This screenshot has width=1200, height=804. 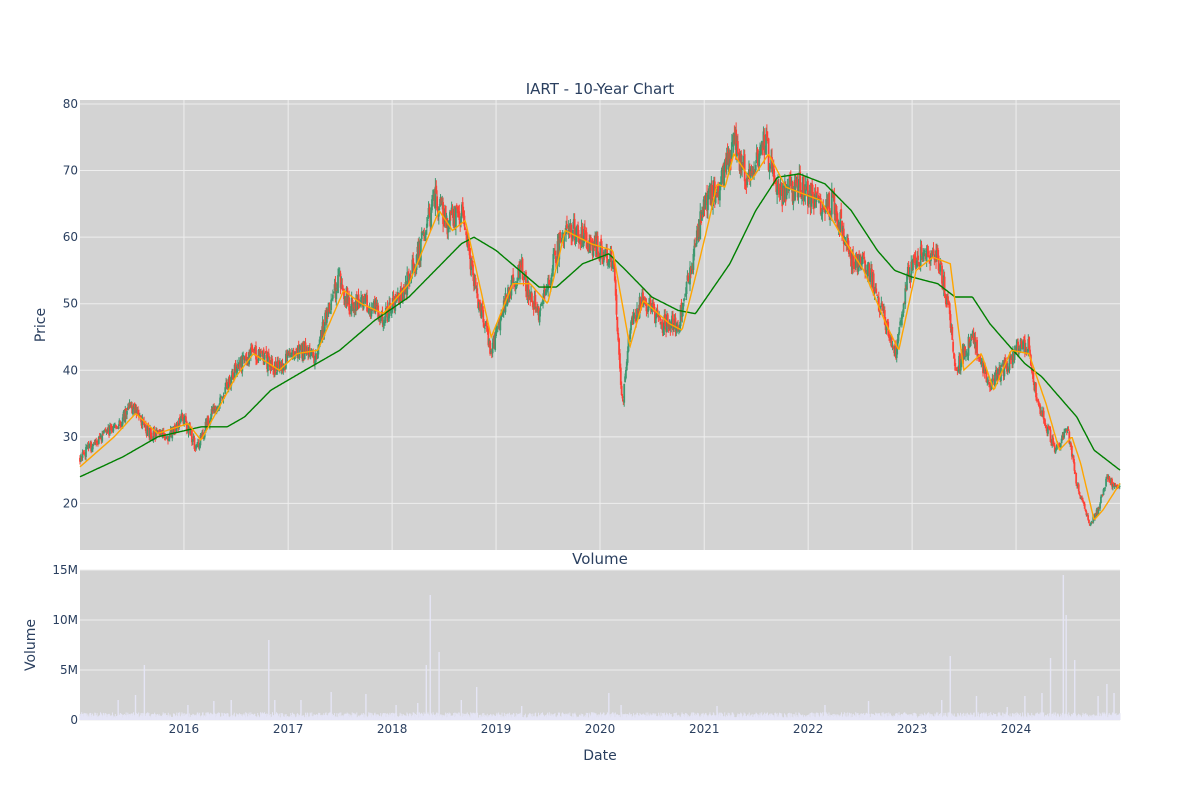 I want to click on chart-title: IART - 10-Year Chart, so click(x=600, y=89).